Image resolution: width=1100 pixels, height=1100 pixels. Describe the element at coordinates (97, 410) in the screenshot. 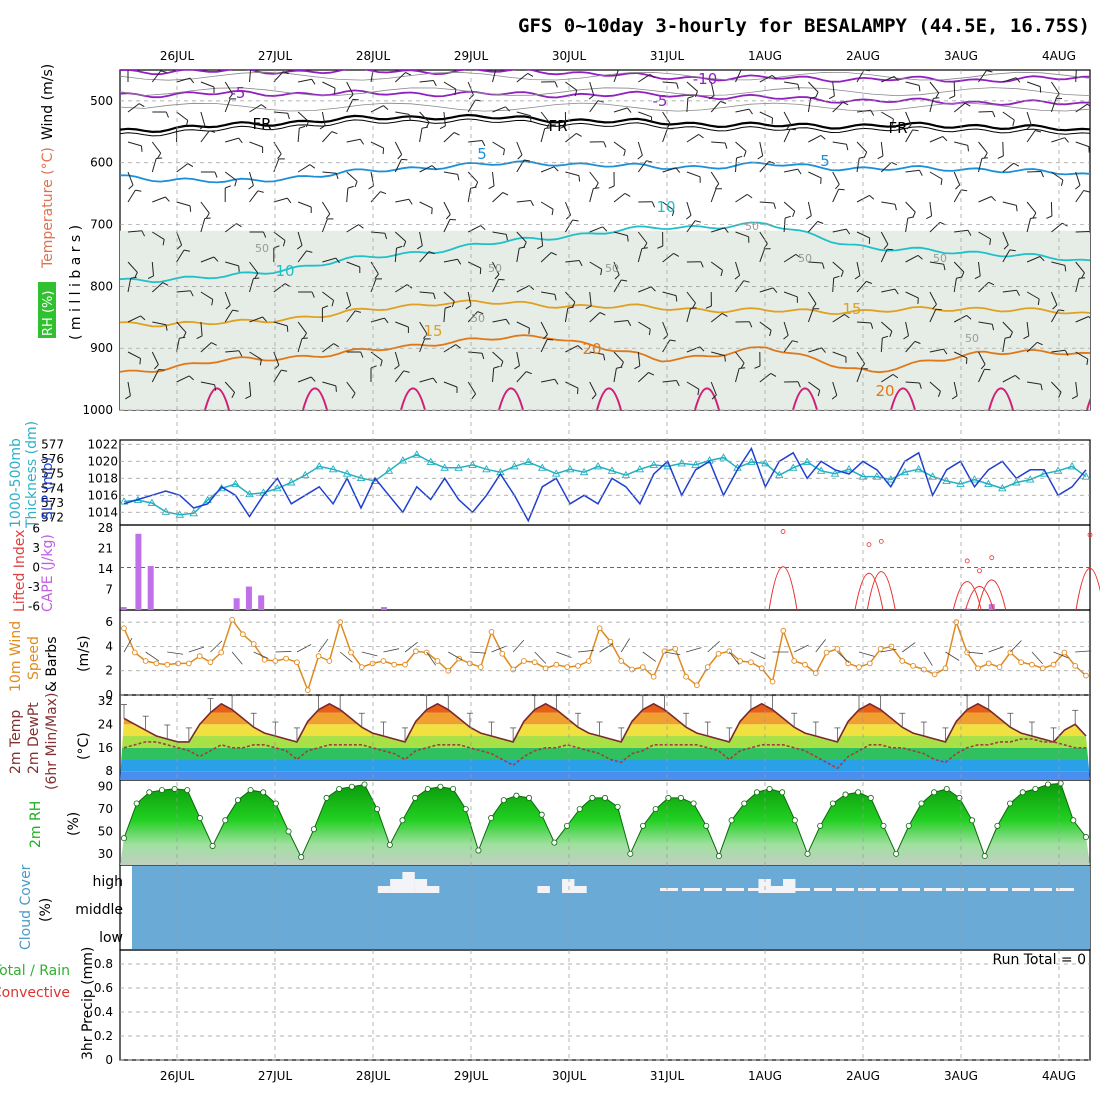

I see `pressure-tick: 1000` at that location.